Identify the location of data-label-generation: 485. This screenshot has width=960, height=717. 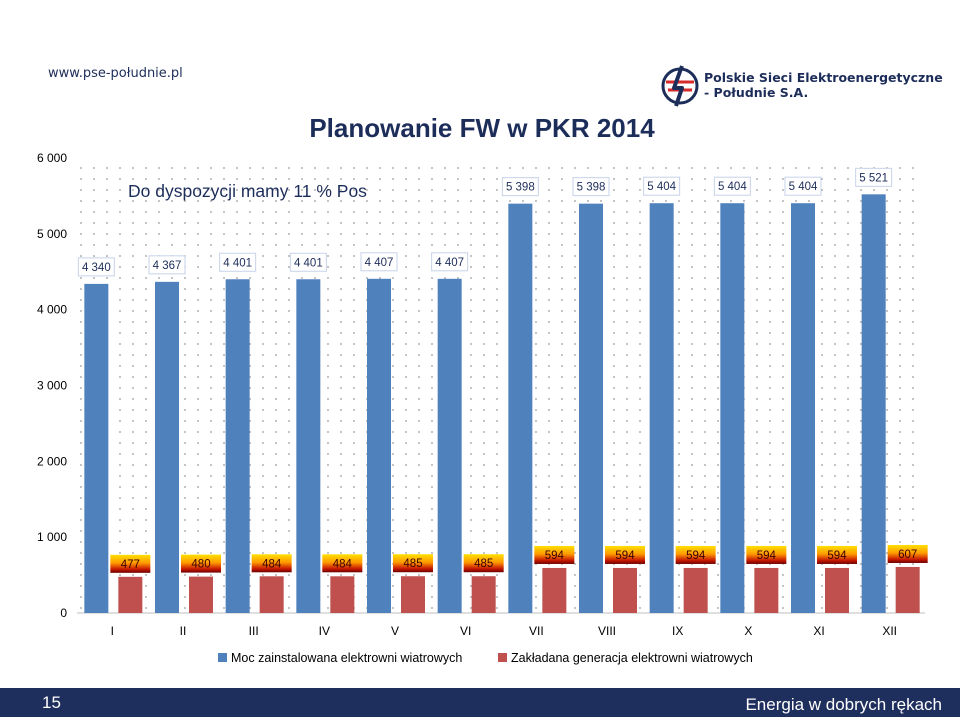
(483, 564).